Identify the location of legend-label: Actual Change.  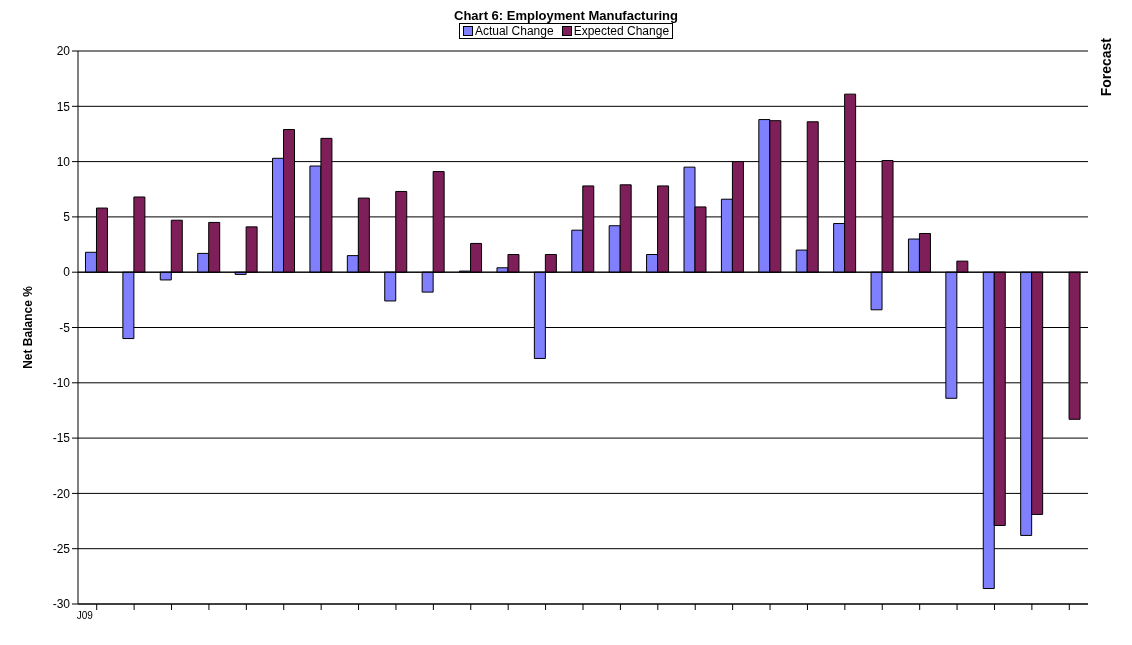
(513, 31).